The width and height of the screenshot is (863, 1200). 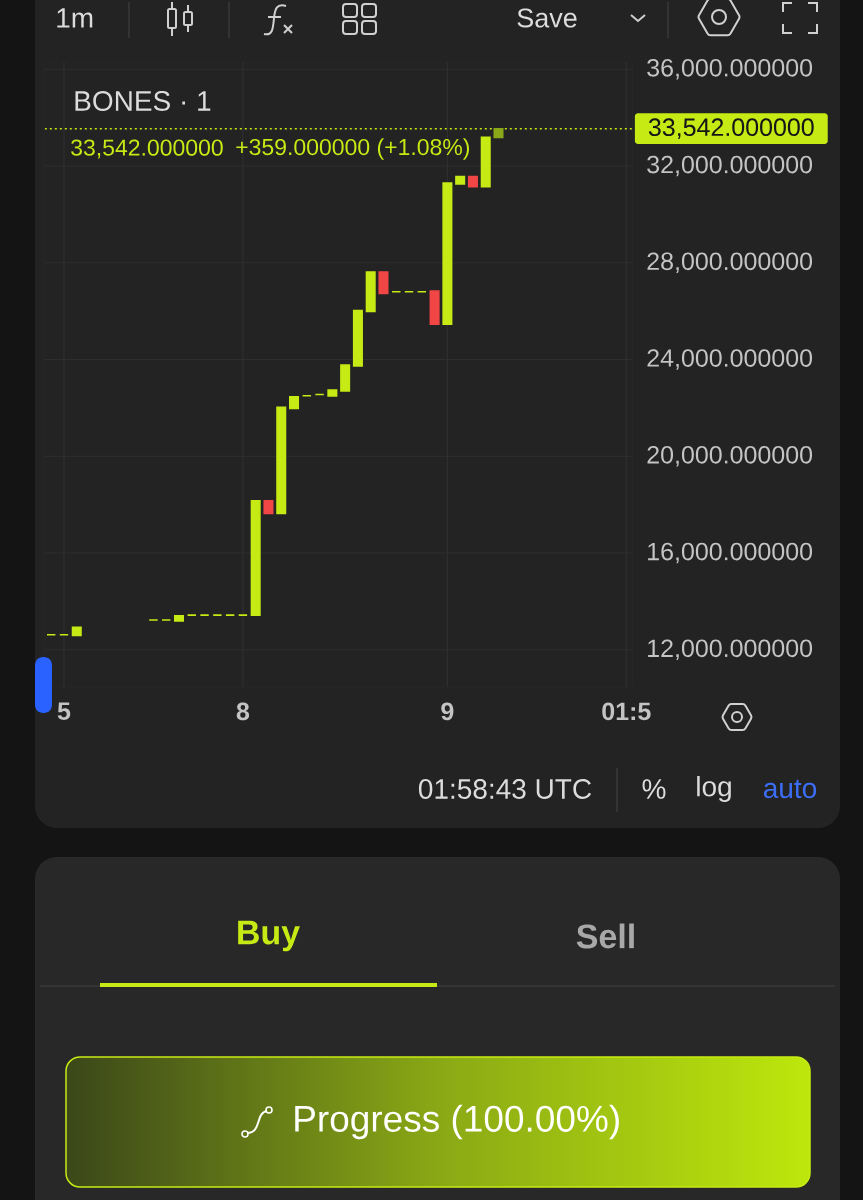 What do you see at coordinates (147, 149) in the screenshot?
I see `annotation: 33,542.000000` at bounding box center [147, 149].